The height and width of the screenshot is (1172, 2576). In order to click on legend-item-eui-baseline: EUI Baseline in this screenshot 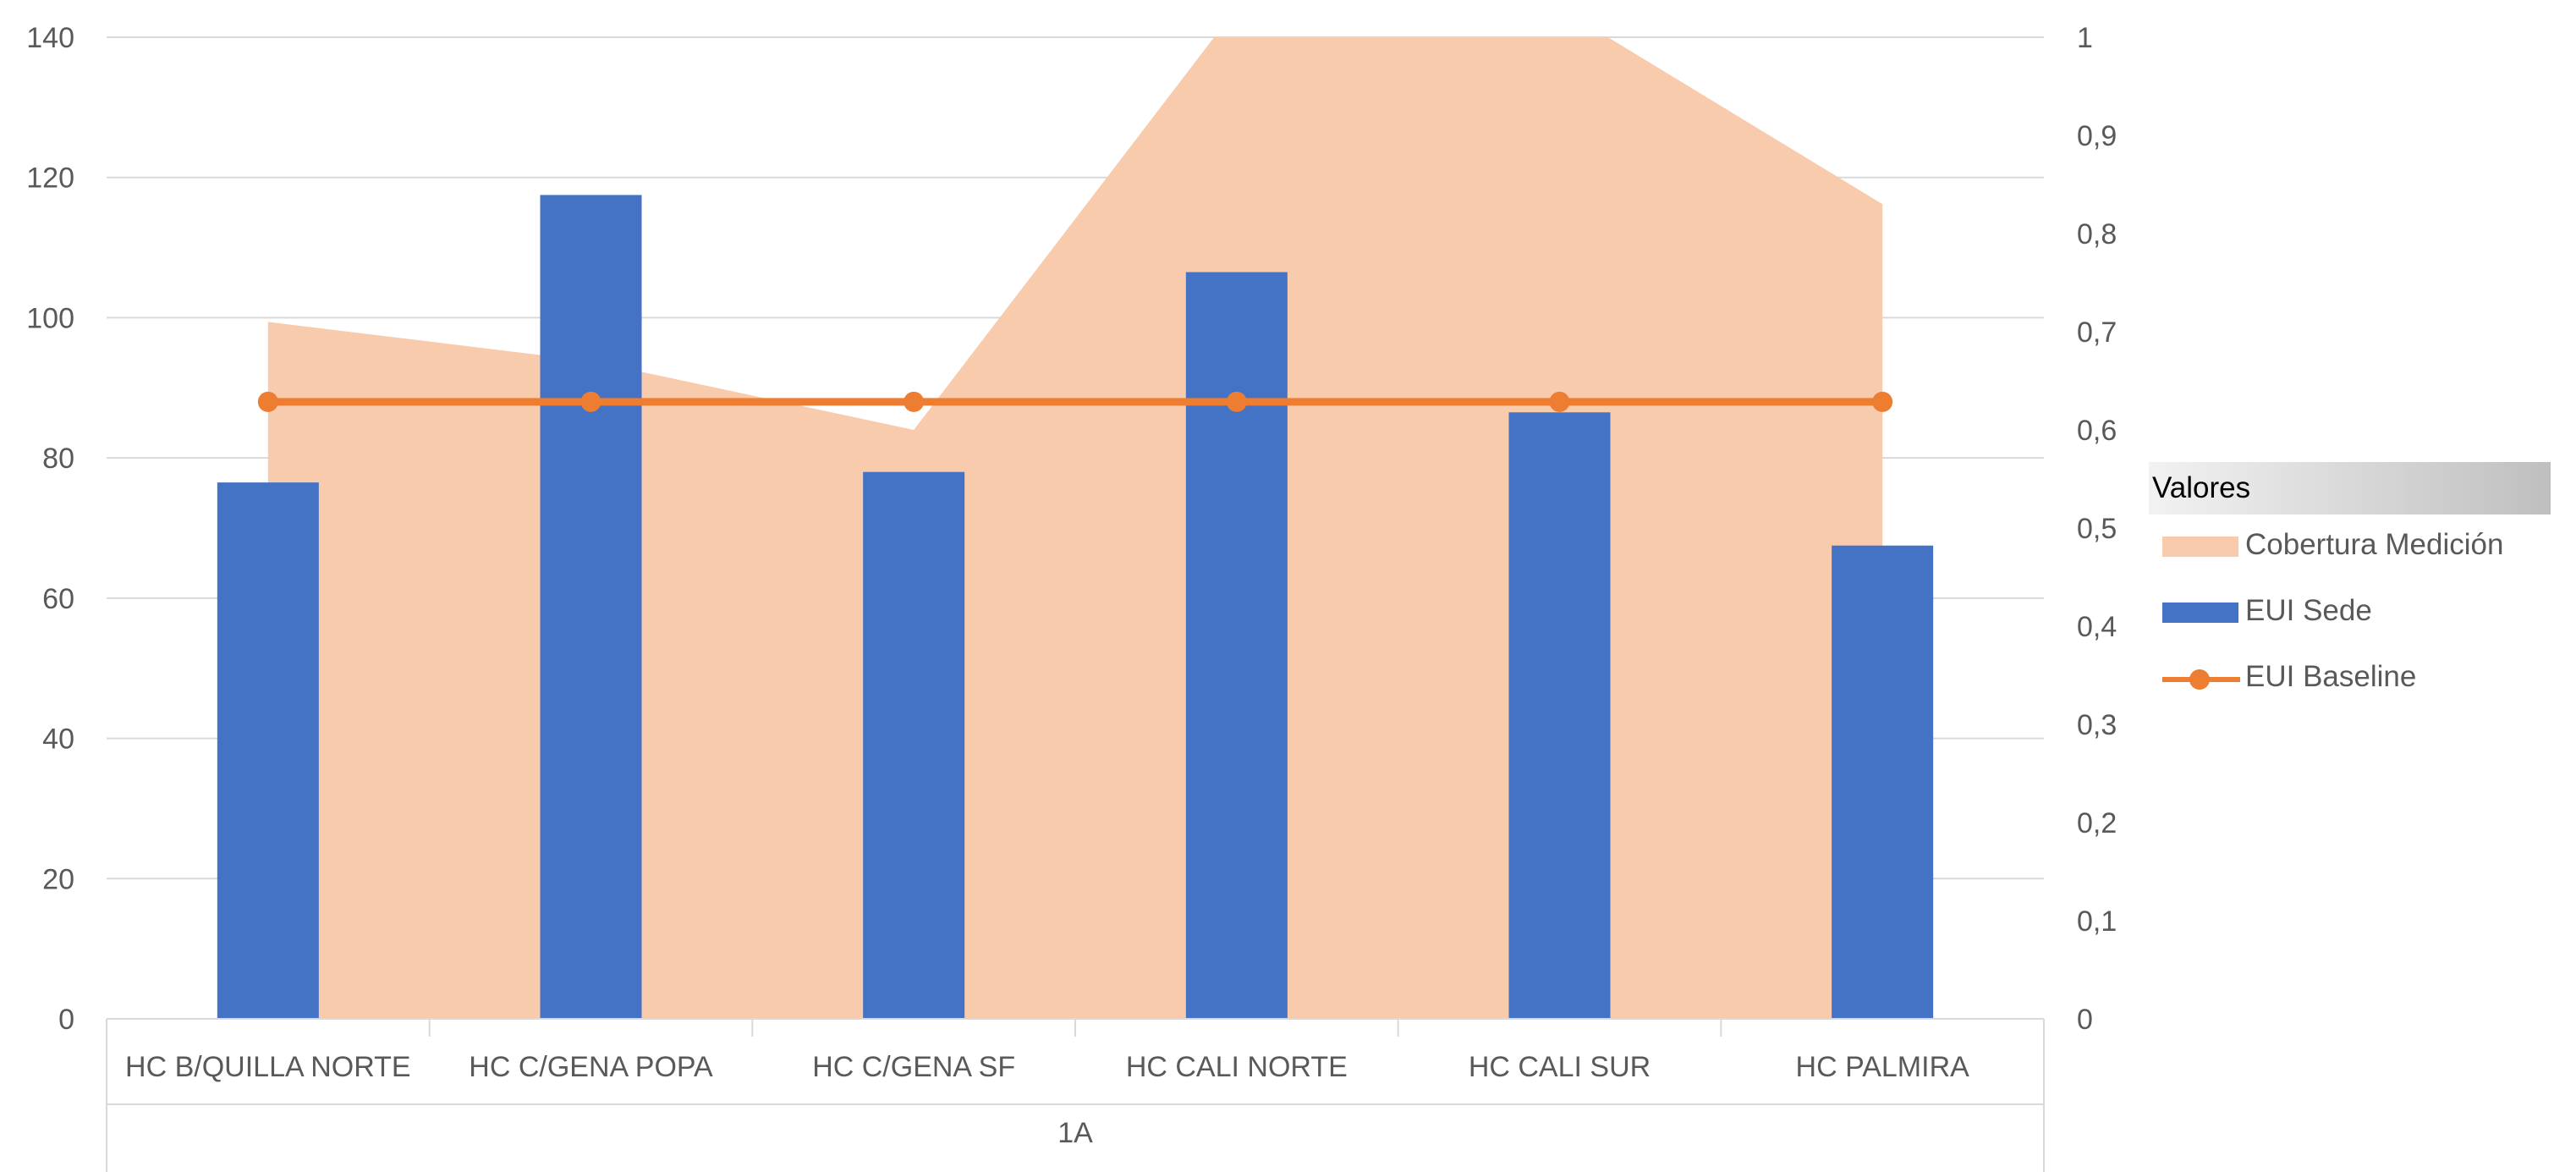, I will do `click(2350, 680)`.